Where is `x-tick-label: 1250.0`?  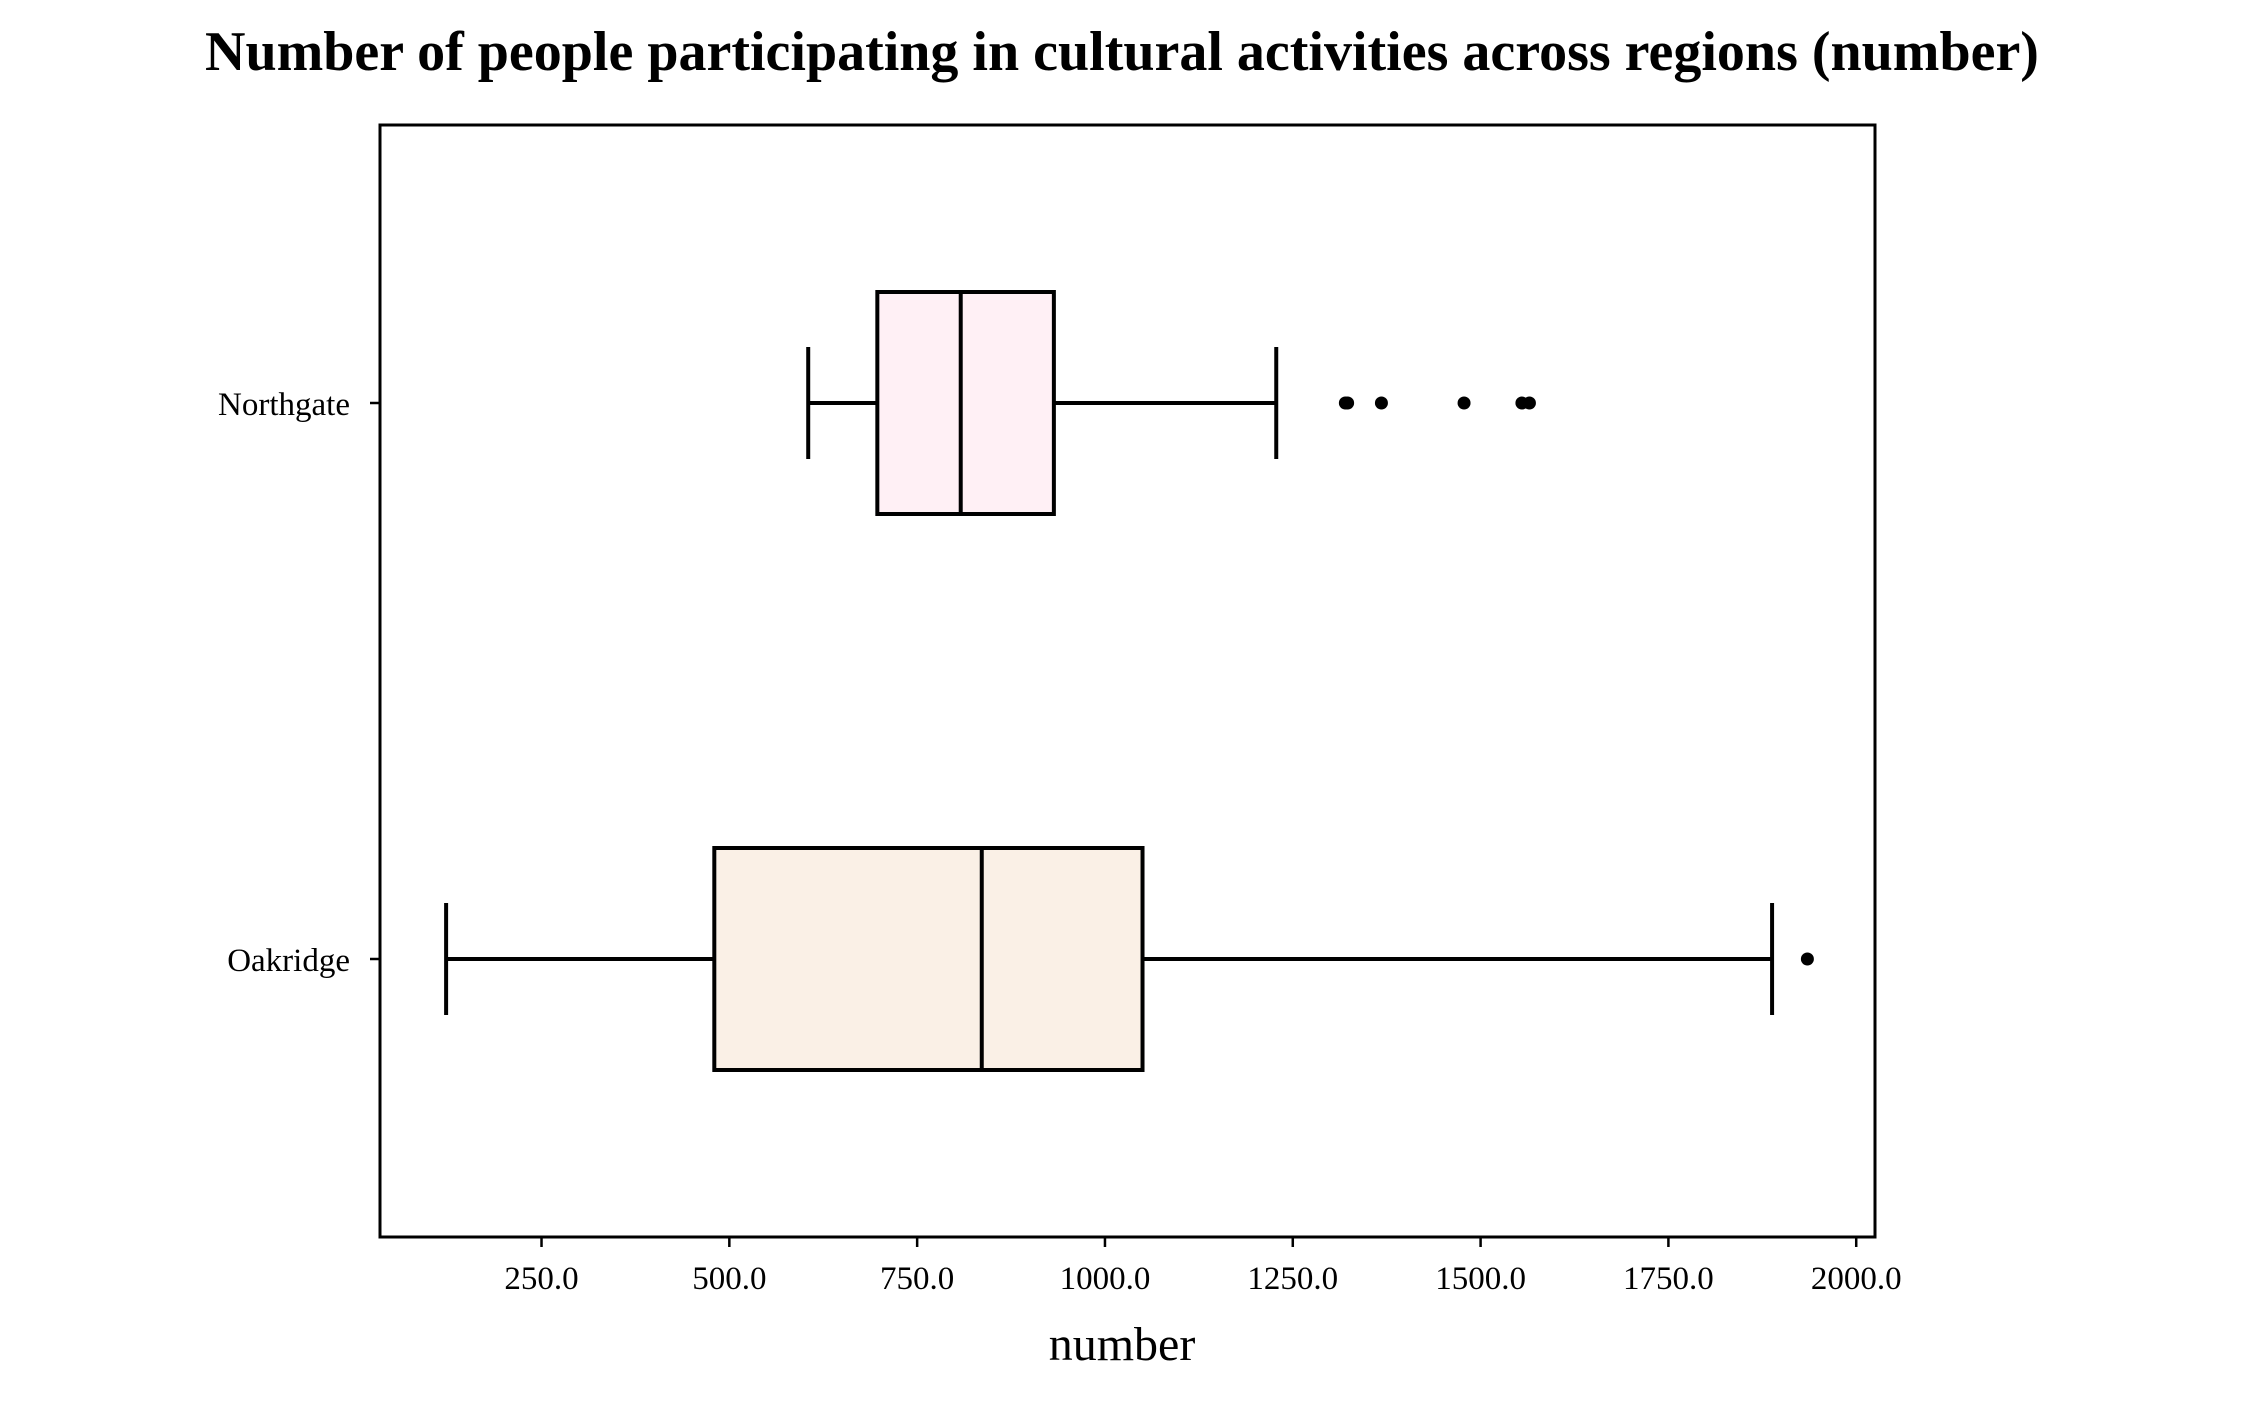 x-tick-label: 1250.0 is located at coordinates (1292, 1279).